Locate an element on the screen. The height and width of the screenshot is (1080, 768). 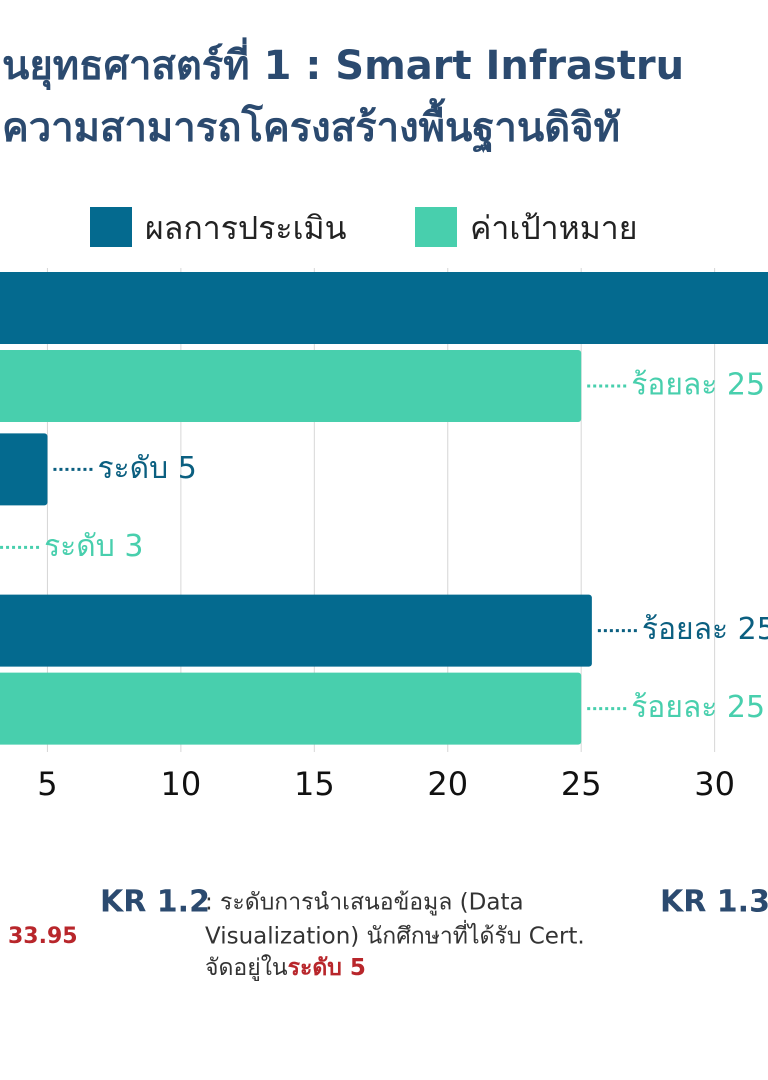
value-label: ระดับ 3 is located at coordinates (93, 546).